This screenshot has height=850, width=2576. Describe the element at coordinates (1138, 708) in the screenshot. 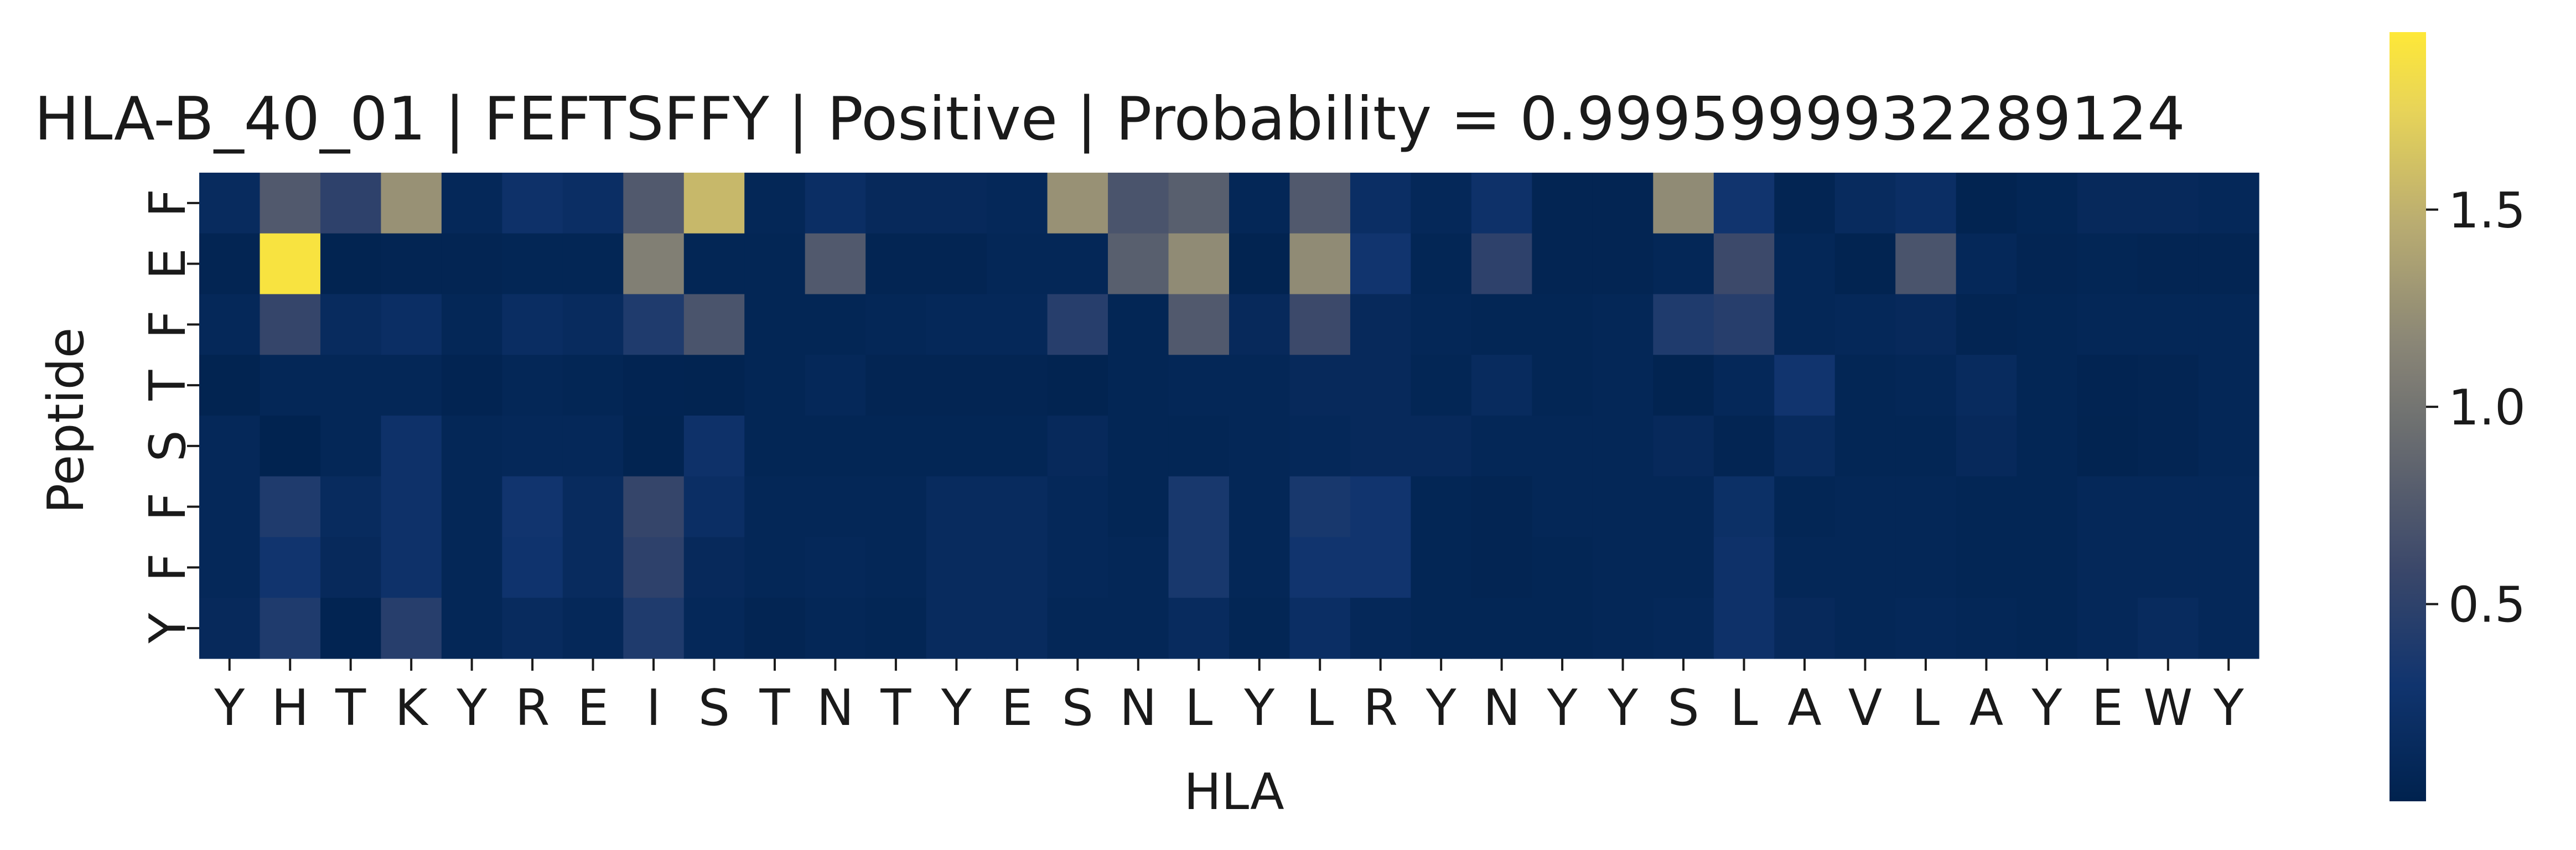

I see `x-tick-label: N` at that location.